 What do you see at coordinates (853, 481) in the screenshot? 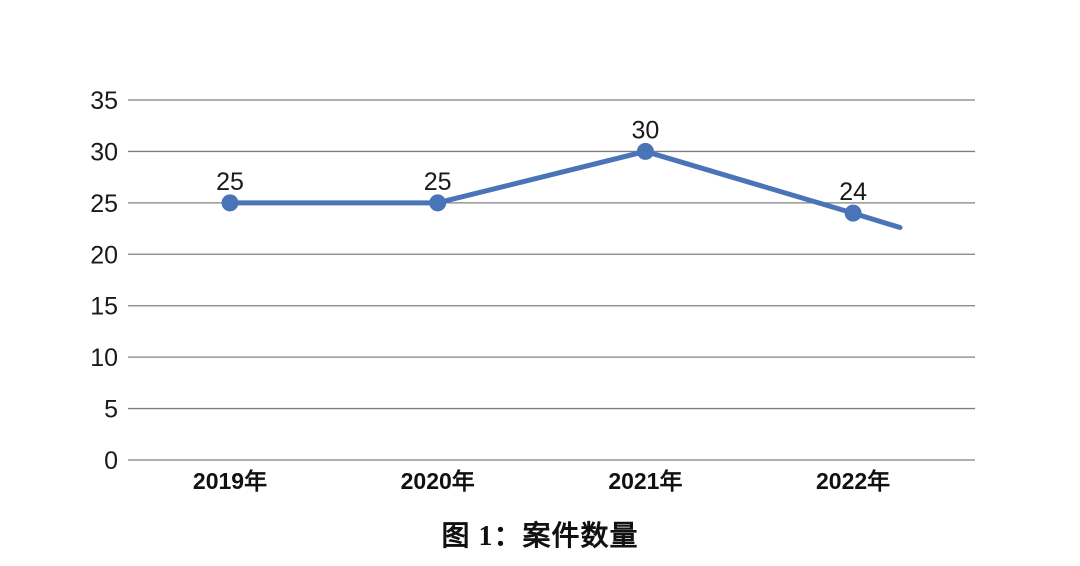
I see `x-category-label: 2022年` at bounding box center [853, 481].